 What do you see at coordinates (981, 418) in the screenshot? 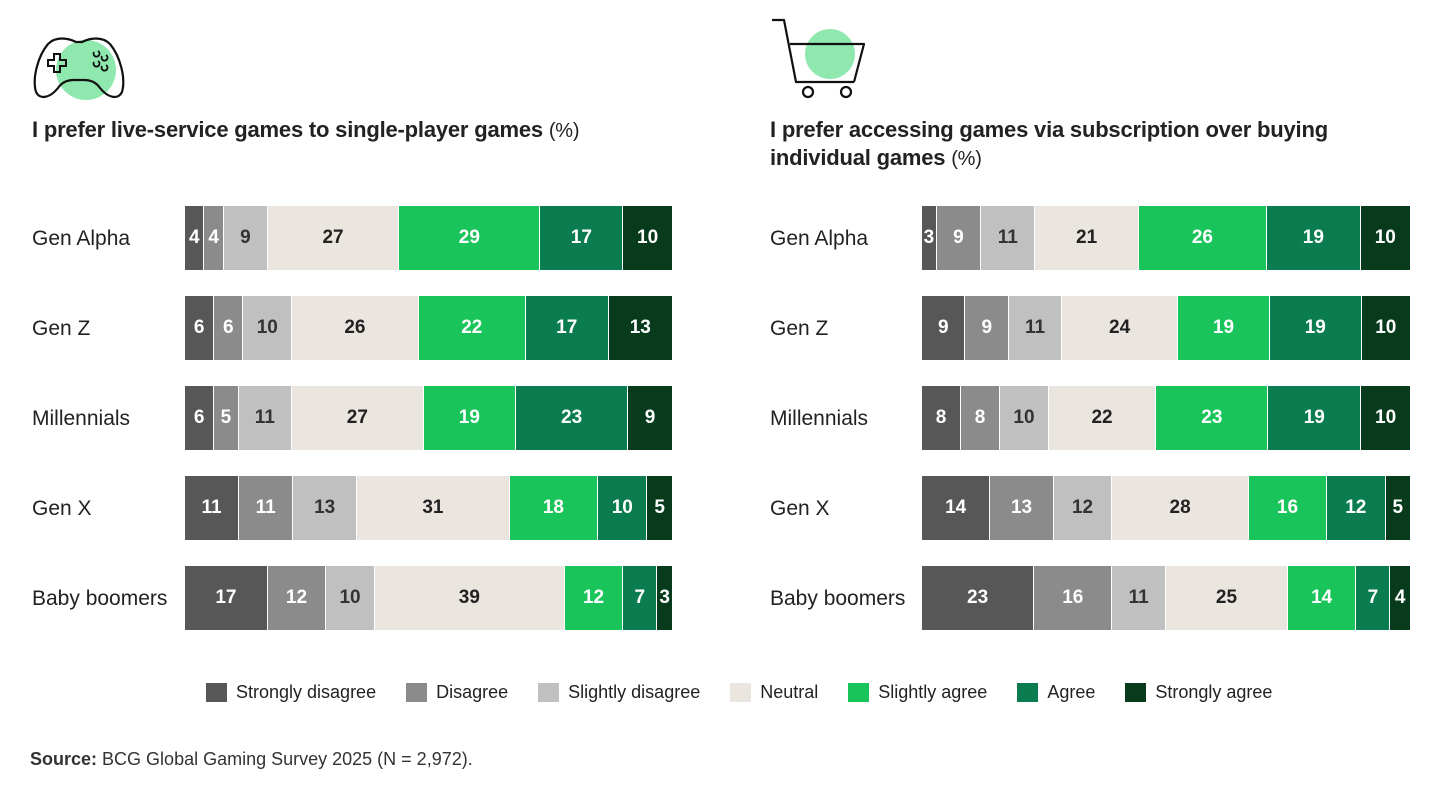
I see `bar-segment-disagree: 8` at bounding box center [981, 418].